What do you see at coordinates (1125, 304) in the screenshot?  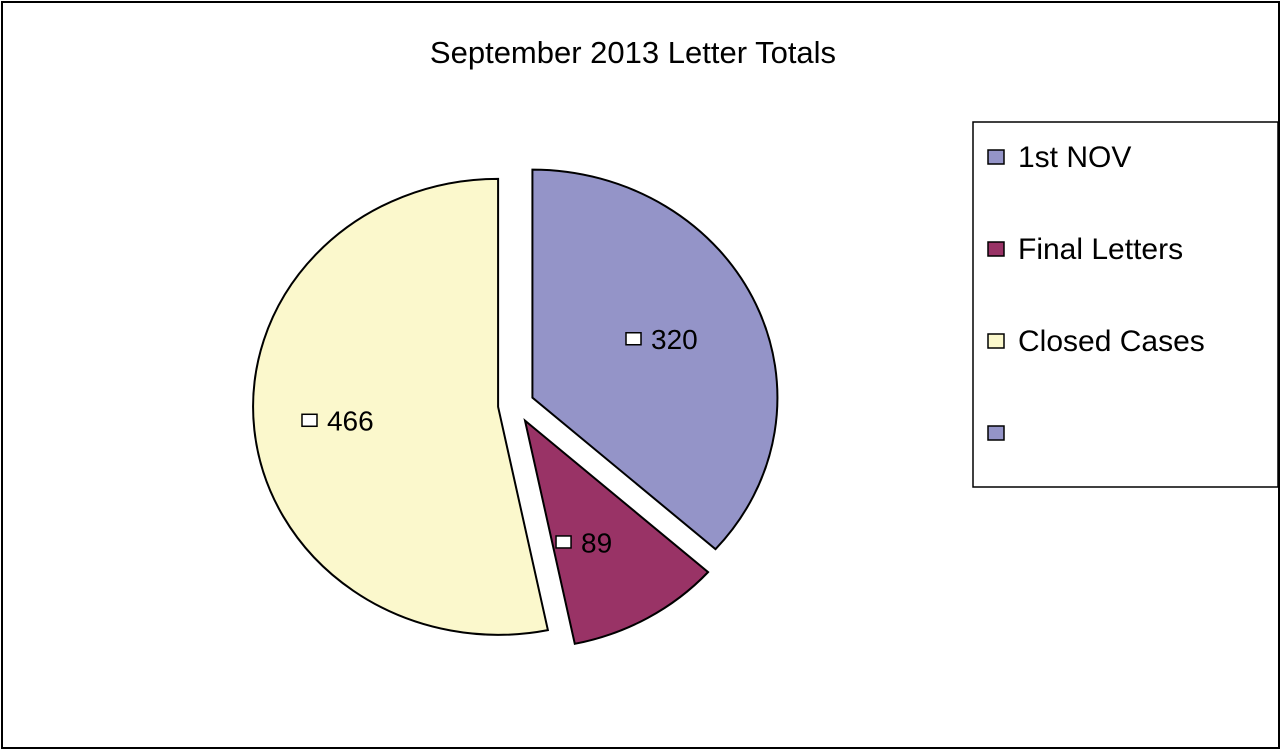 I see `legend-box` at bounding box center [1125, 304].